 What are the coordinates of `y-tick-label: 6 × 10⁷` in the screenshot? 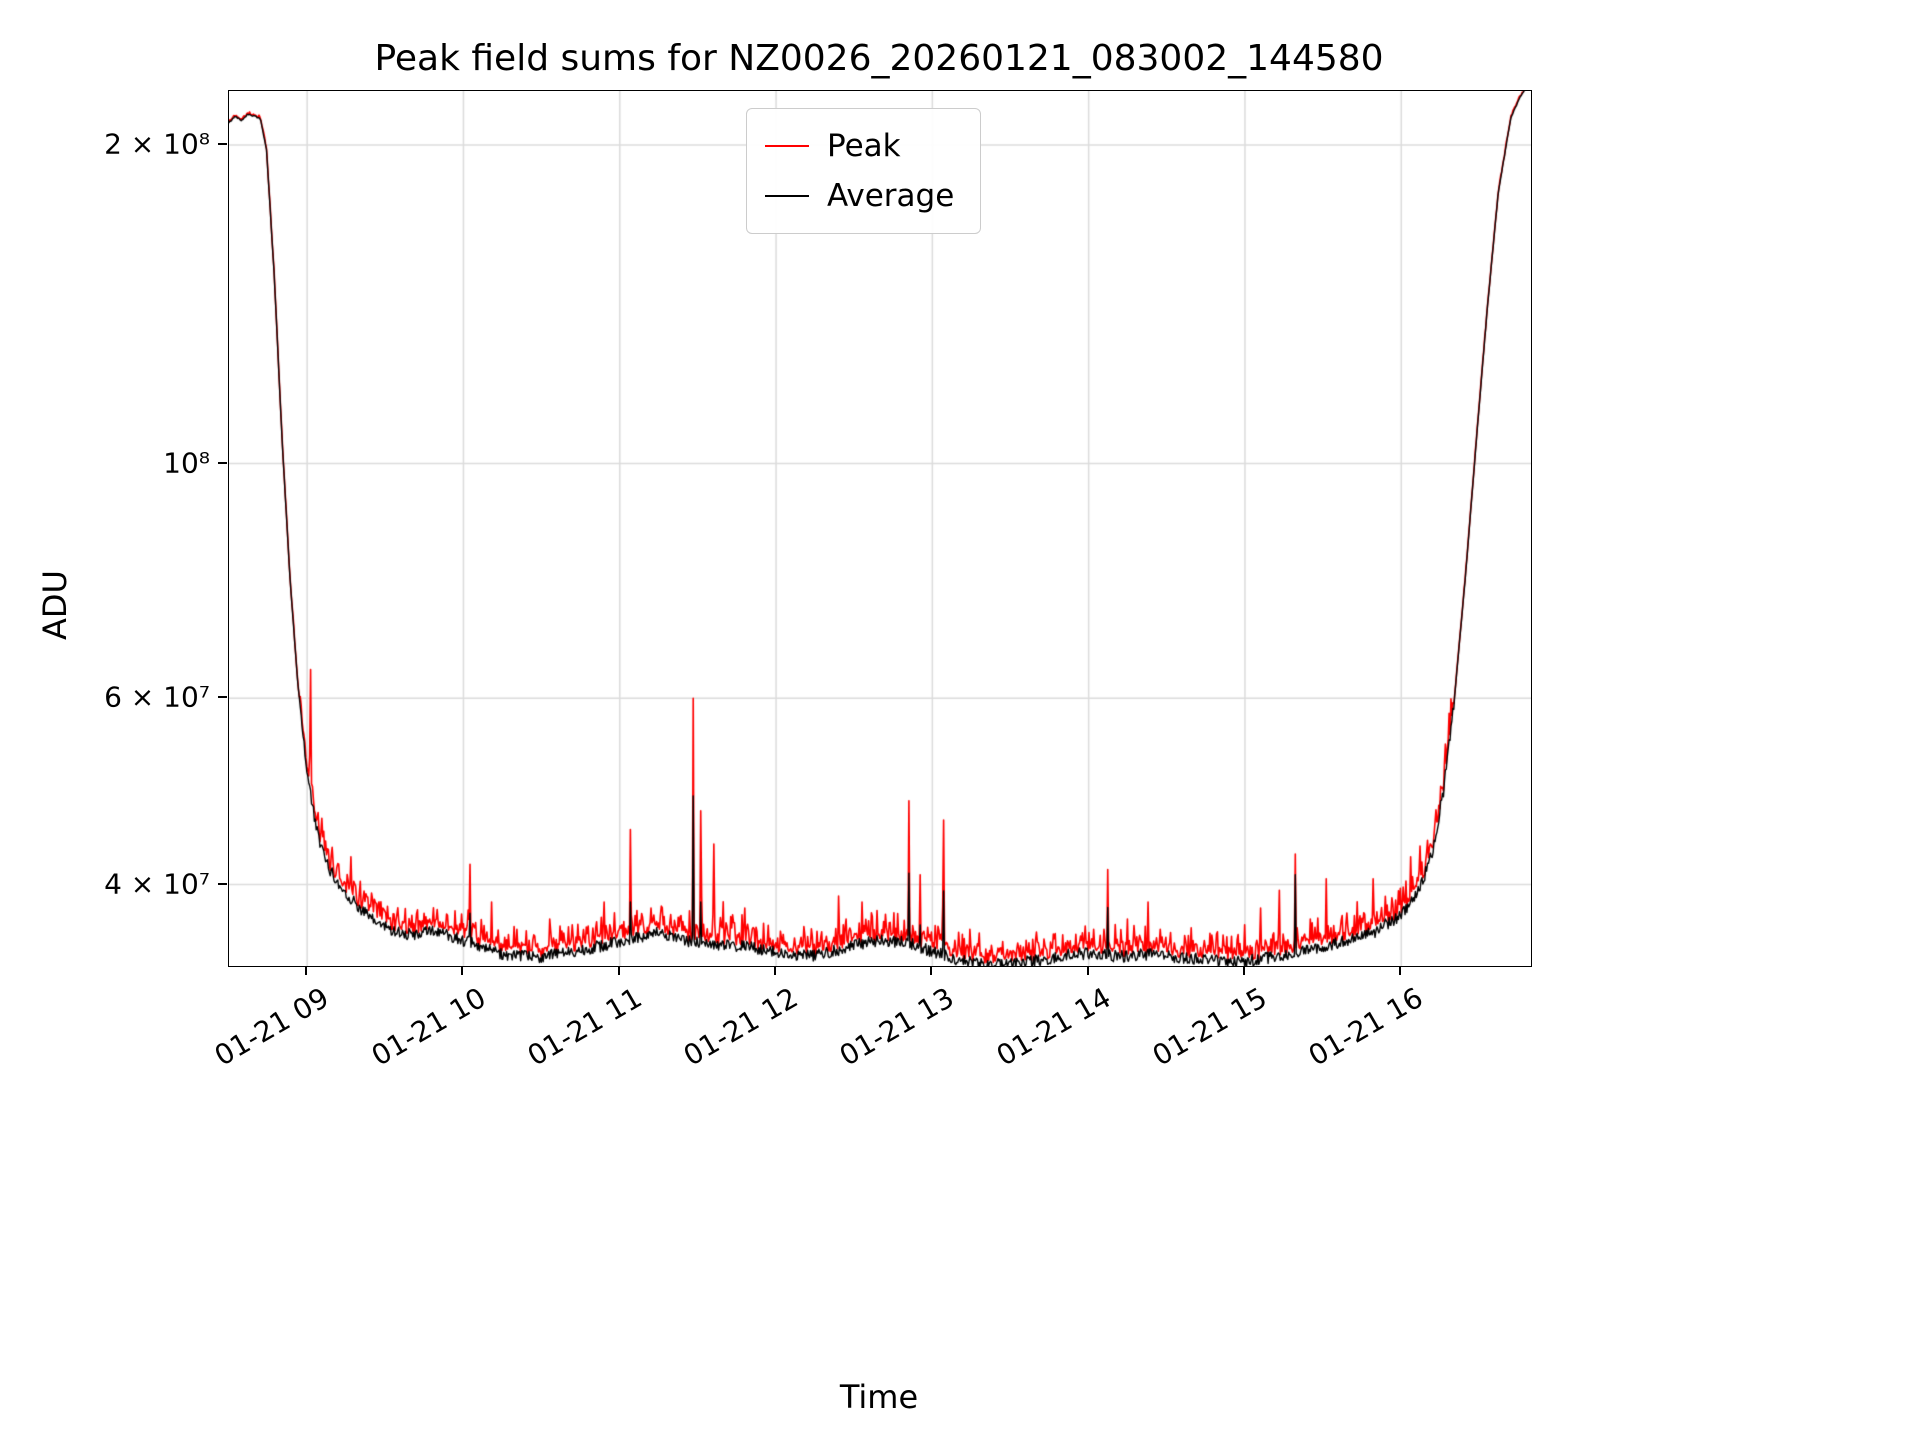 It's located at (157, 697).